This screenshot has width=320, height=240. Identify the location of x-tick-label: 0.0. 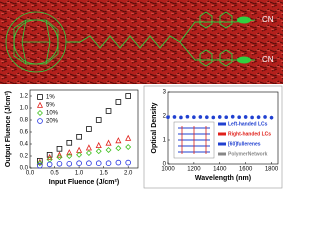
(30, 174).